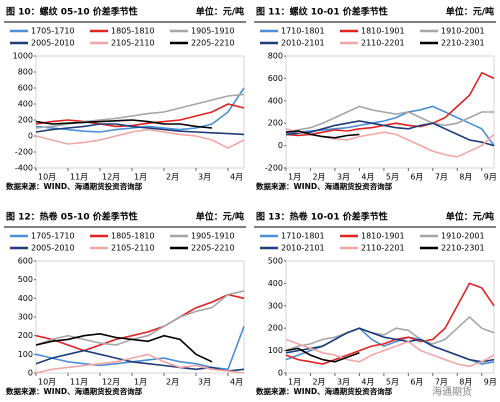 The height and width of the screenshot is (402, 500). What do you see at coordinates (111, 382) in the screenshot?
I see `x-tick-label: 12月` at bounding box center [111, 382].